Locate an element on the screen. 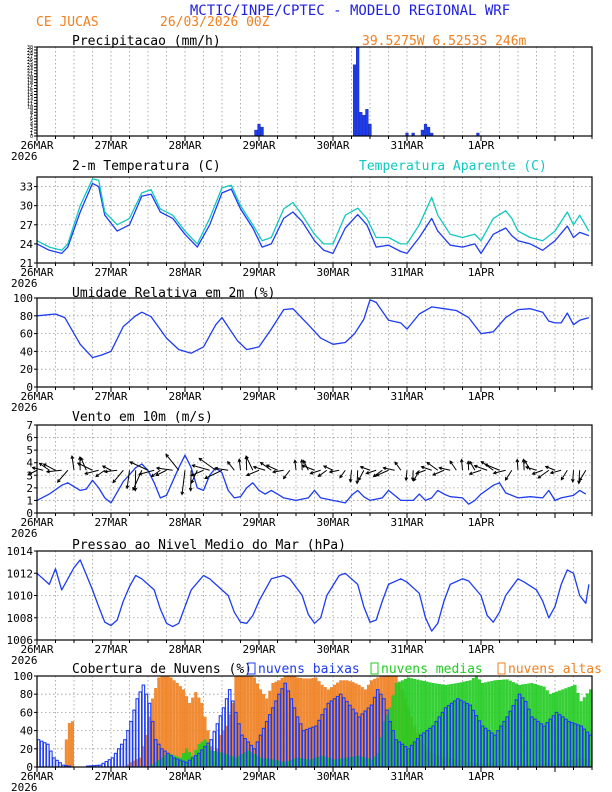 The width and height of the screenshot is (612, 792). pres-title: Pressao ao Nivel Medio do Mar (hPa) is located at coordinates (209, 545).